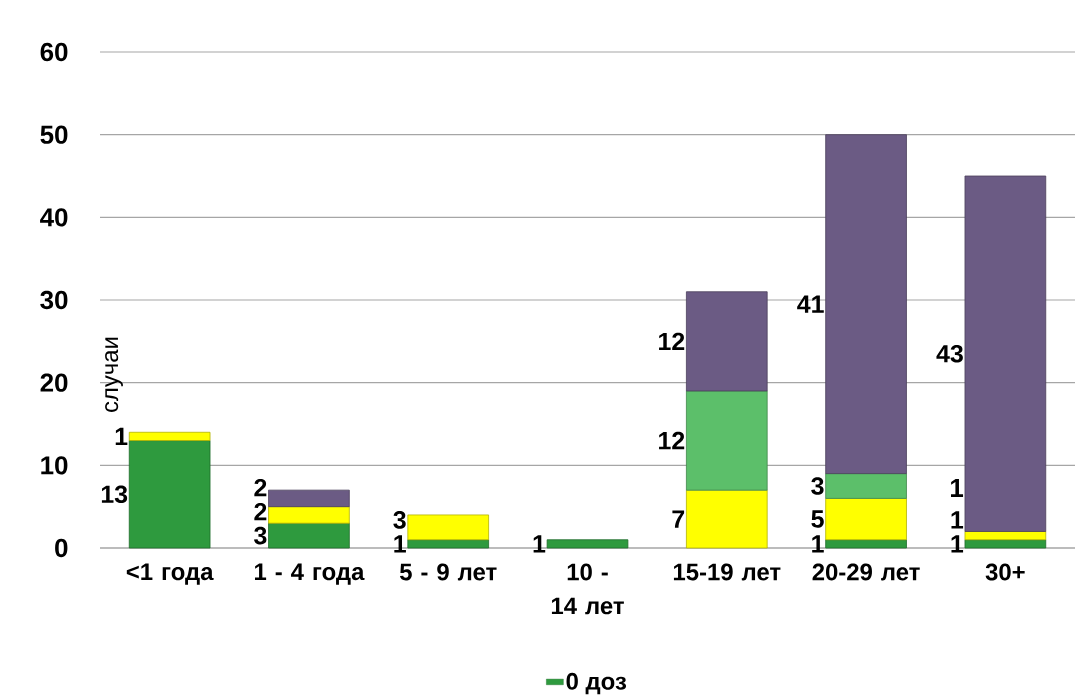  I want to click on y-tick-label: 30, so click(54, 300).